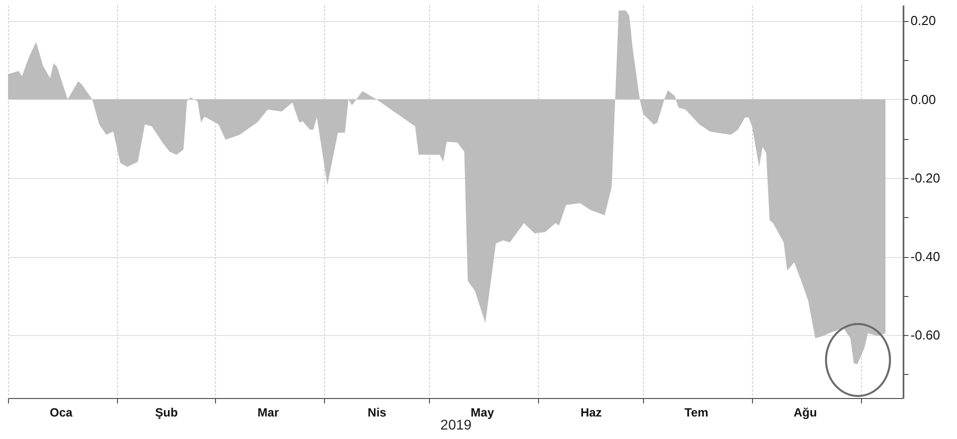 The width and height of the screenshot is (957, 439). Describe the element at coordinates (925, 335) in the screenshot. I see `y-tick-label: -0.60` at that location.